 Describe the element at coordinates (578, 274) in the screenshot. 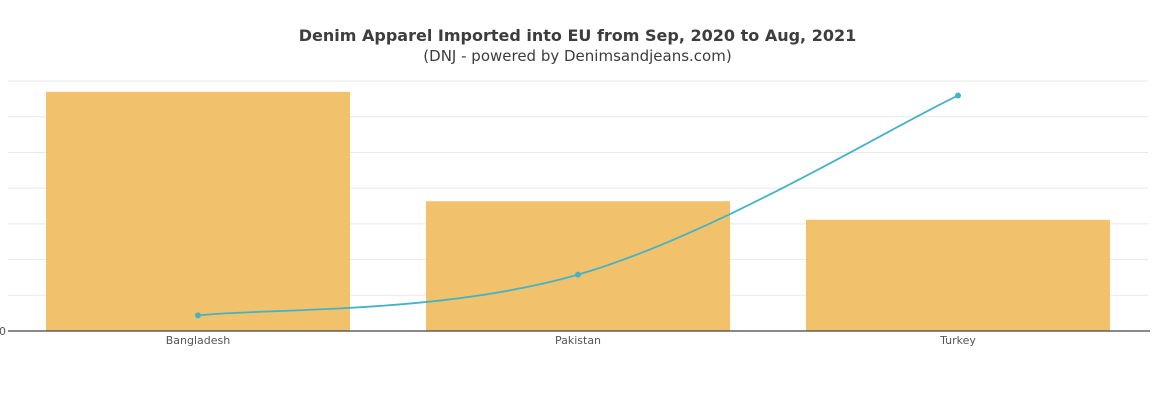

I see `line-point-pakistan` at that location.